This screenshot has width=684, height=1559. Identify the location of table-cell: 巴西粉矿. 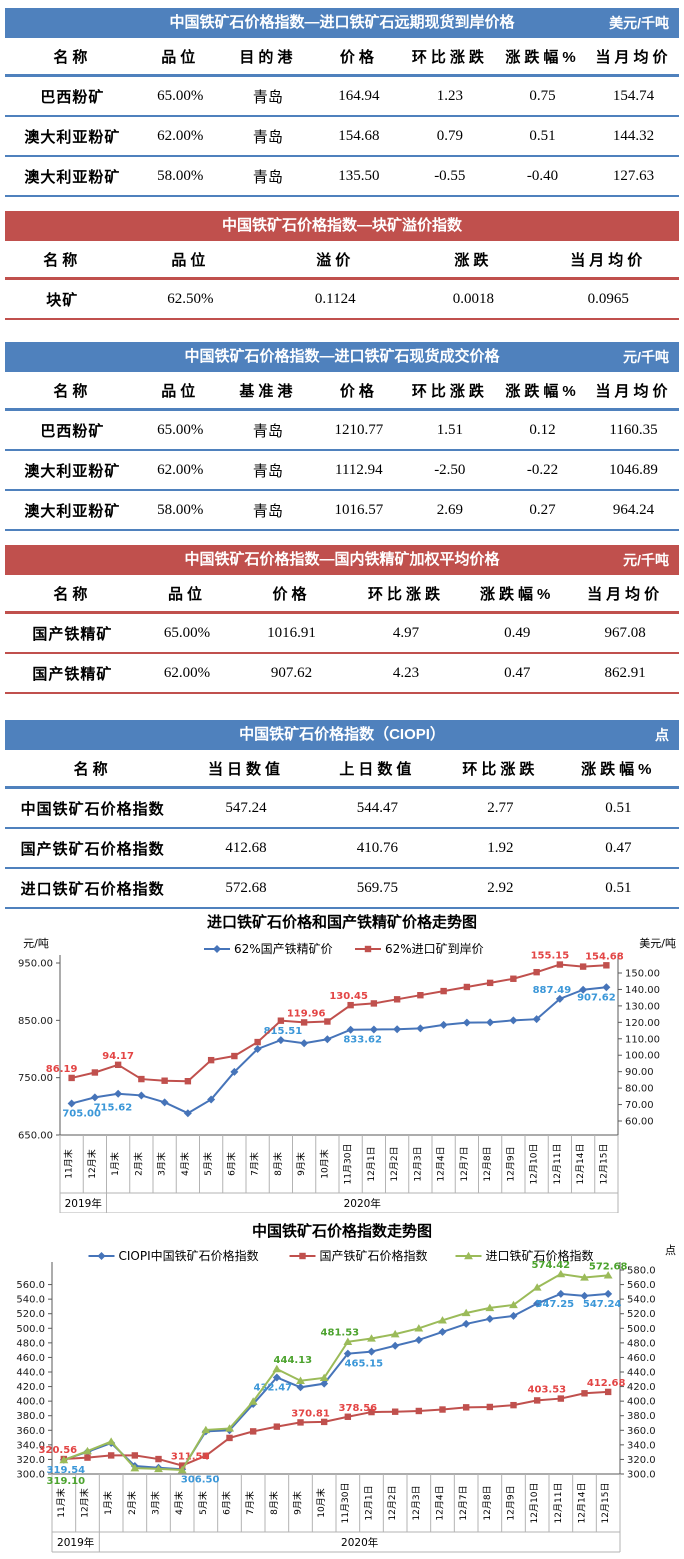
(72, 431).